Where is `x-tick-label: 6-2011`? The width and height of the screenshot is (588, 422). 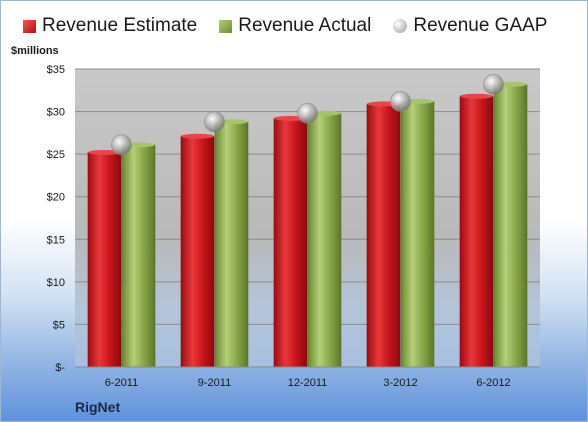 x-tick-label: 6-2011 is located at coordinates (121, 383).